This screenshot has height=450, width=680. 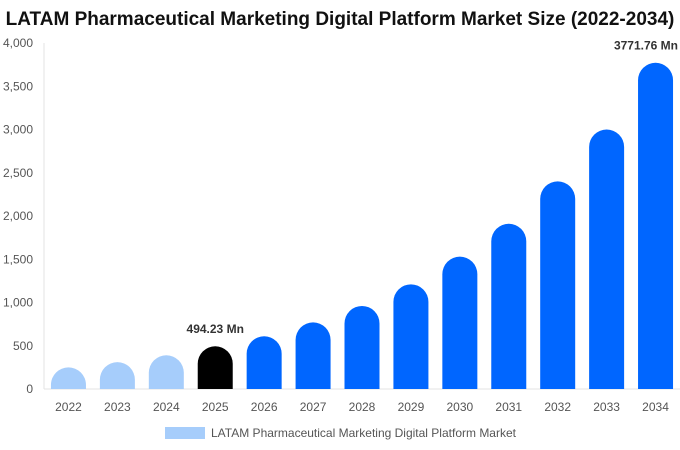 I want to click on bar-2030, so click(x=460, y=322).